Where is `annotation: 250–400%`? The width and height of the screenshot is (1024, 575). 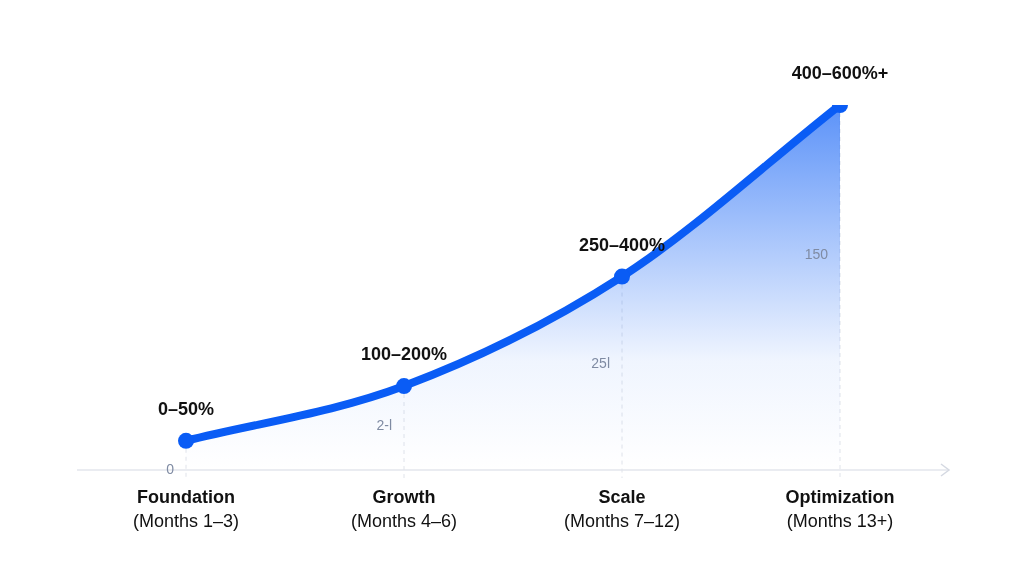
annotation: 250–400% is located at coordinates (622, 244).